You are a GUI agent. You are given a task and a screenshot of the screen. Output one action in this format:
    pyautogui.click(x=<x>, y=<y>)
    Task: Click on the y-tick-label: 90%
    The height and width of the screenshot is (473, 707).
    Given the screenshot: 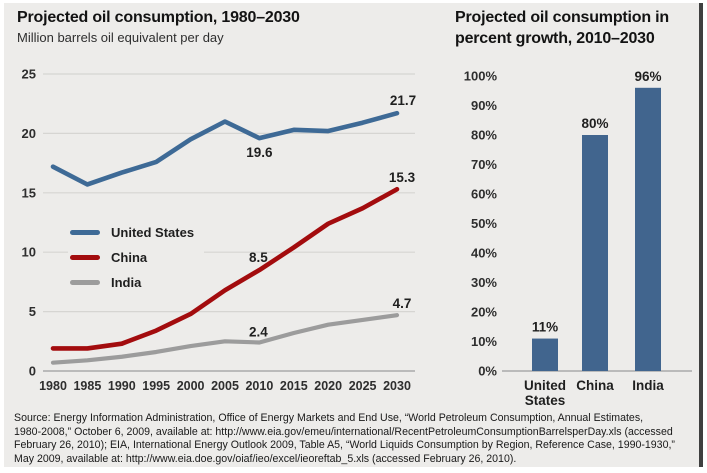 What is the action you would take?
    pyautogui.click(x=484, y=105)
    